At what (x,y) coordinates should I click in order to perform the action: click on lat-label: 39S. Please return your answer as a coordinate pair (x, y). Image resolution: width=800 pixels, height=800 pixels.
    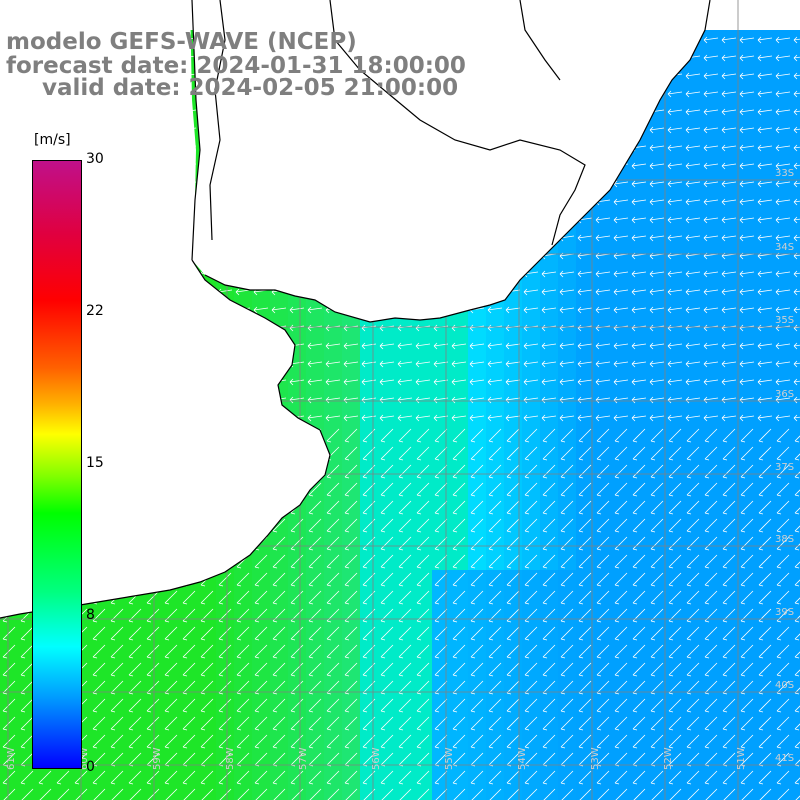
    Looking at the image, I should click on (784, 612).